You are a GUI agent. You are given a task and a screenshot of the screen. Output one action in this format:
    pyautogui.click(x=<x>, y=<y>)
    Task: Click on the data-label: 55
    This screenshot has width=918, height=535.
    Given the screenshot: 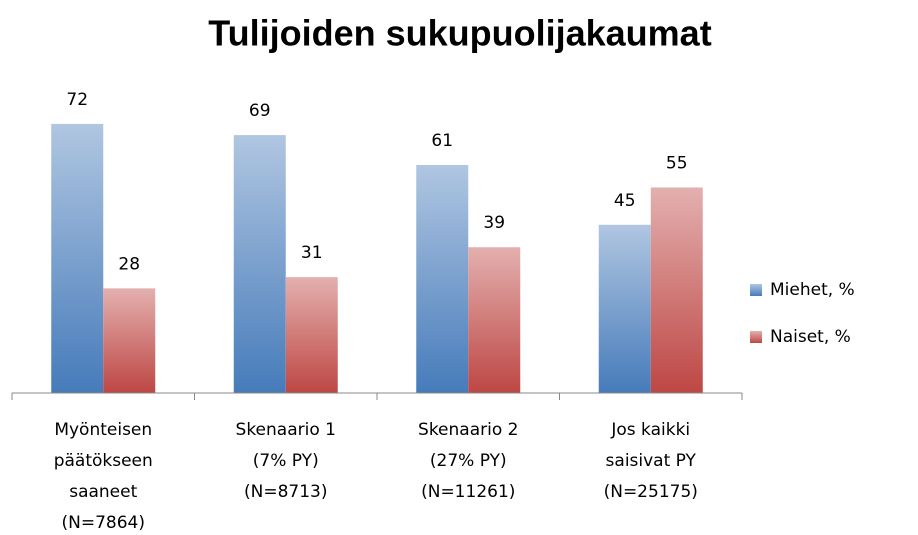 What is the action you would take?
    pyautogui.click(x=677, y=163)
    